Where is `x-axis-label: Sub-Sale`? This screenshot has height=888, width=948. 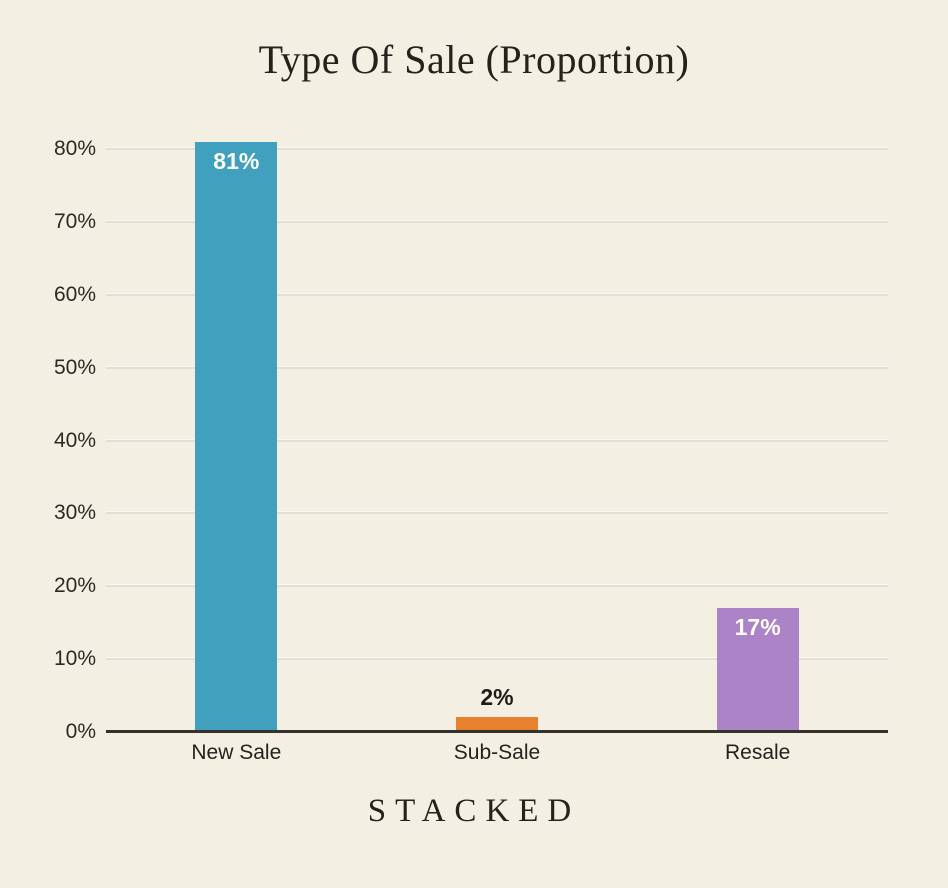
x-axis-label: Sub-Sale is located at coordinates (497, 752).